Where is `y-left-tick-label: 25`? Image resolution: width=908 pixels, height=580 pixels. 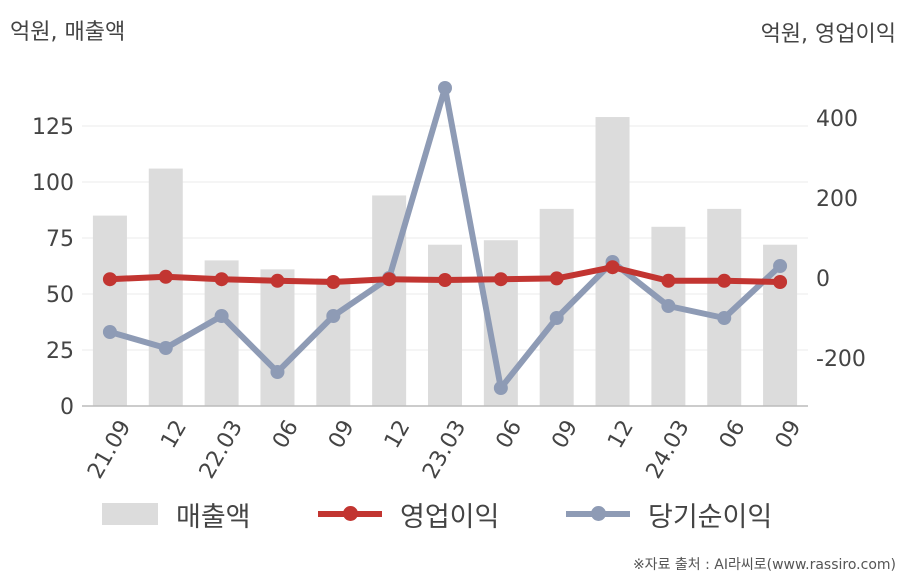
y-left-tick-label: 25 is located at coordinates (60, 351).